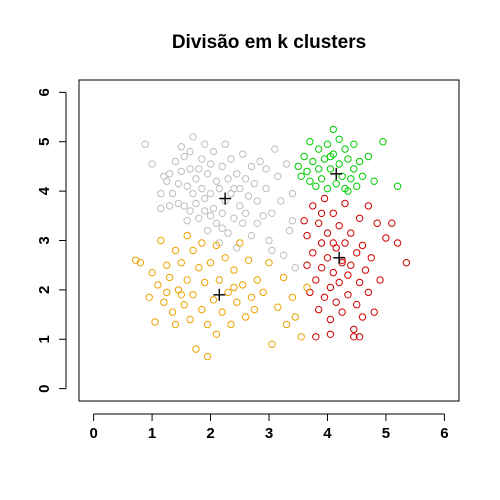 Image resolution: width=500 pixels, height=500 pixels. I want to click on x-tick-label: 3, so click(269, 433).